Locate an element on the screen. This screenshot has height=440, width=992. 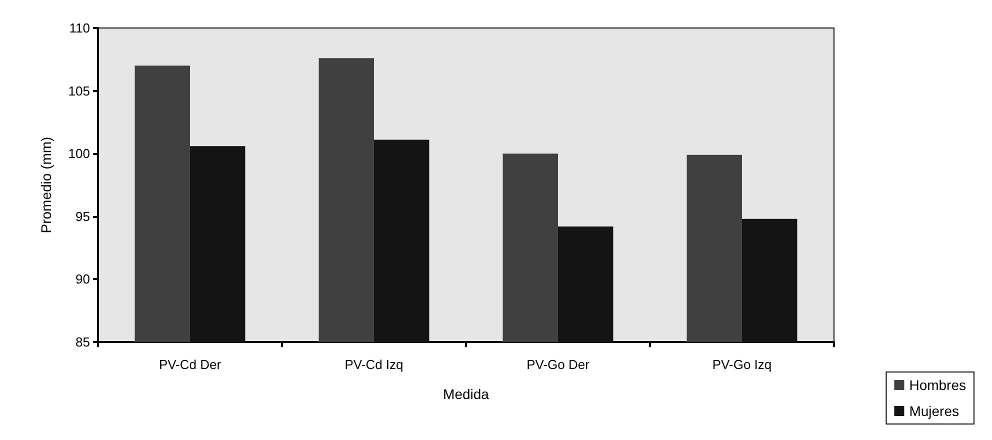
legend-label: Hombres is located at coordinates (937, 385).